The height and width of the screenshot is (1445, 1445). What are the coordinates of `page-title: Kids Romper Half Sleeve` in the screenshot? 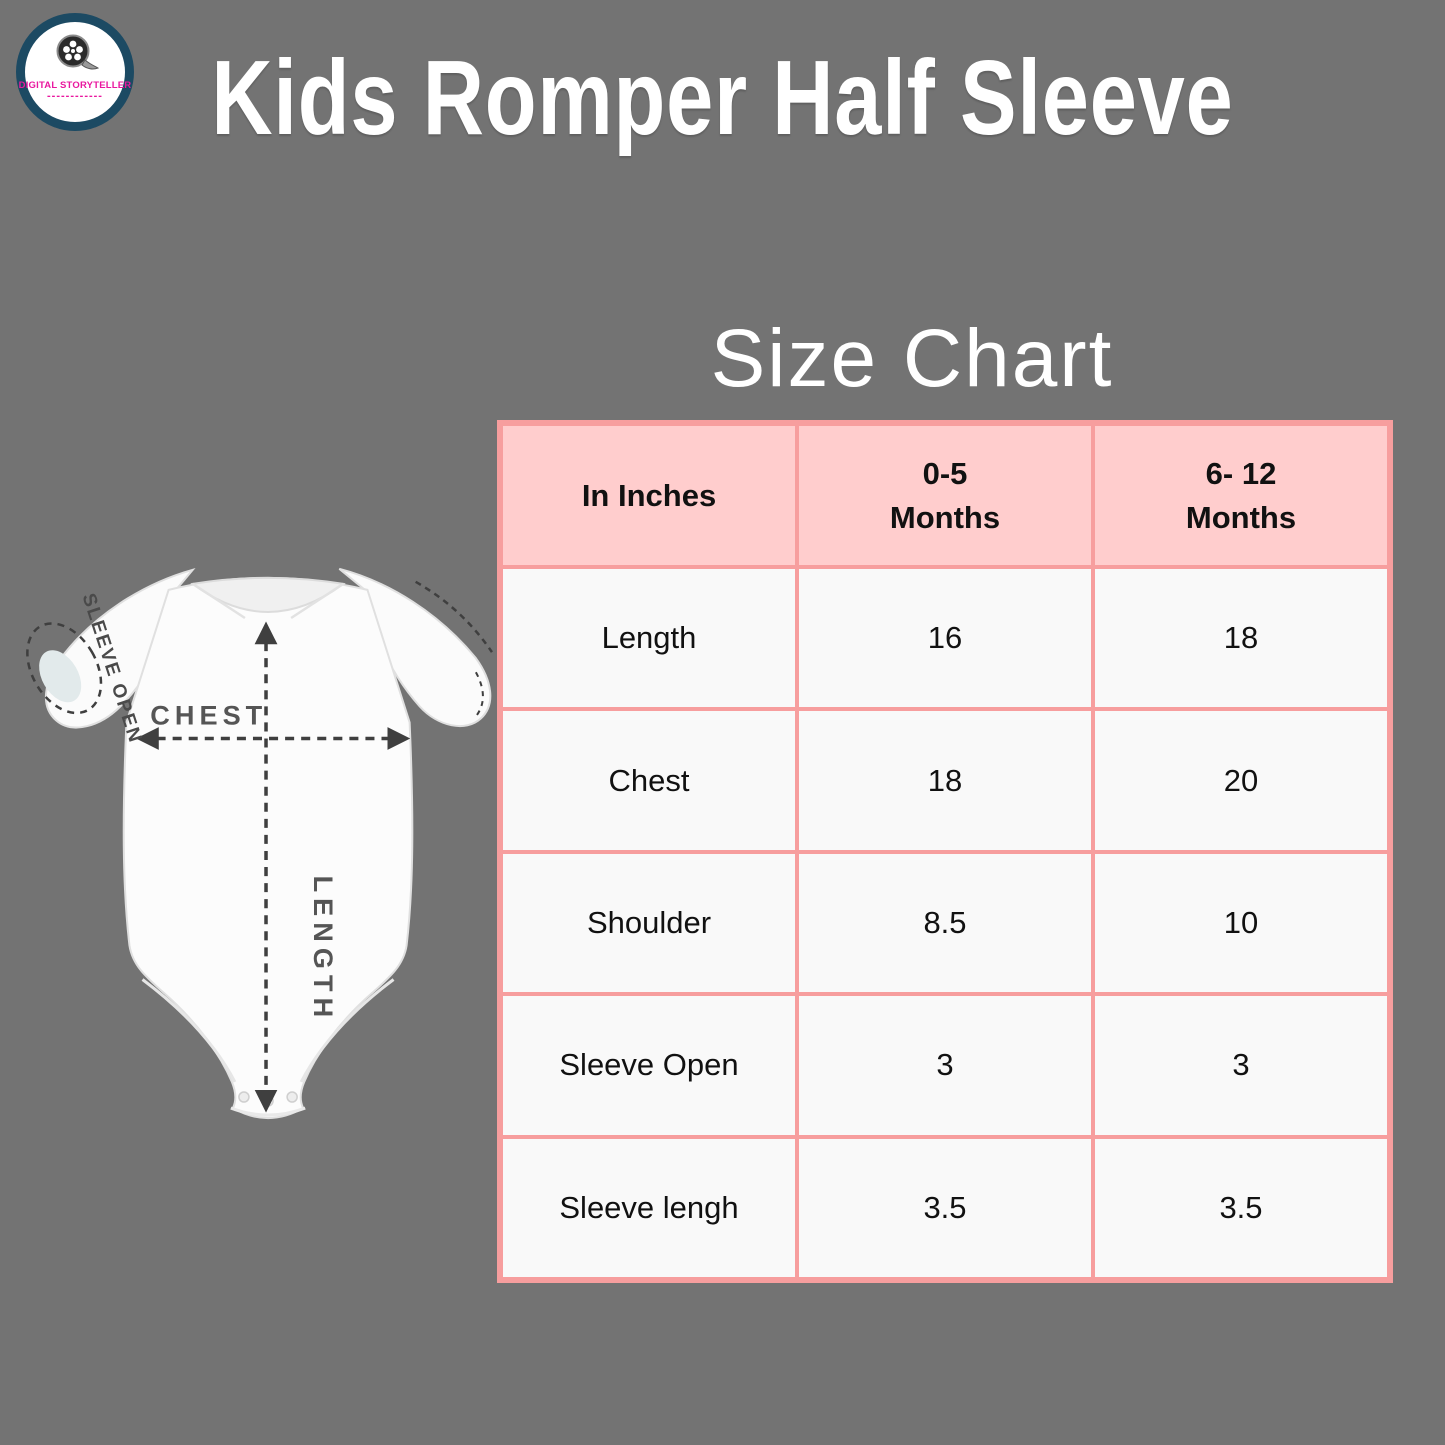 It's located at (722, 98).